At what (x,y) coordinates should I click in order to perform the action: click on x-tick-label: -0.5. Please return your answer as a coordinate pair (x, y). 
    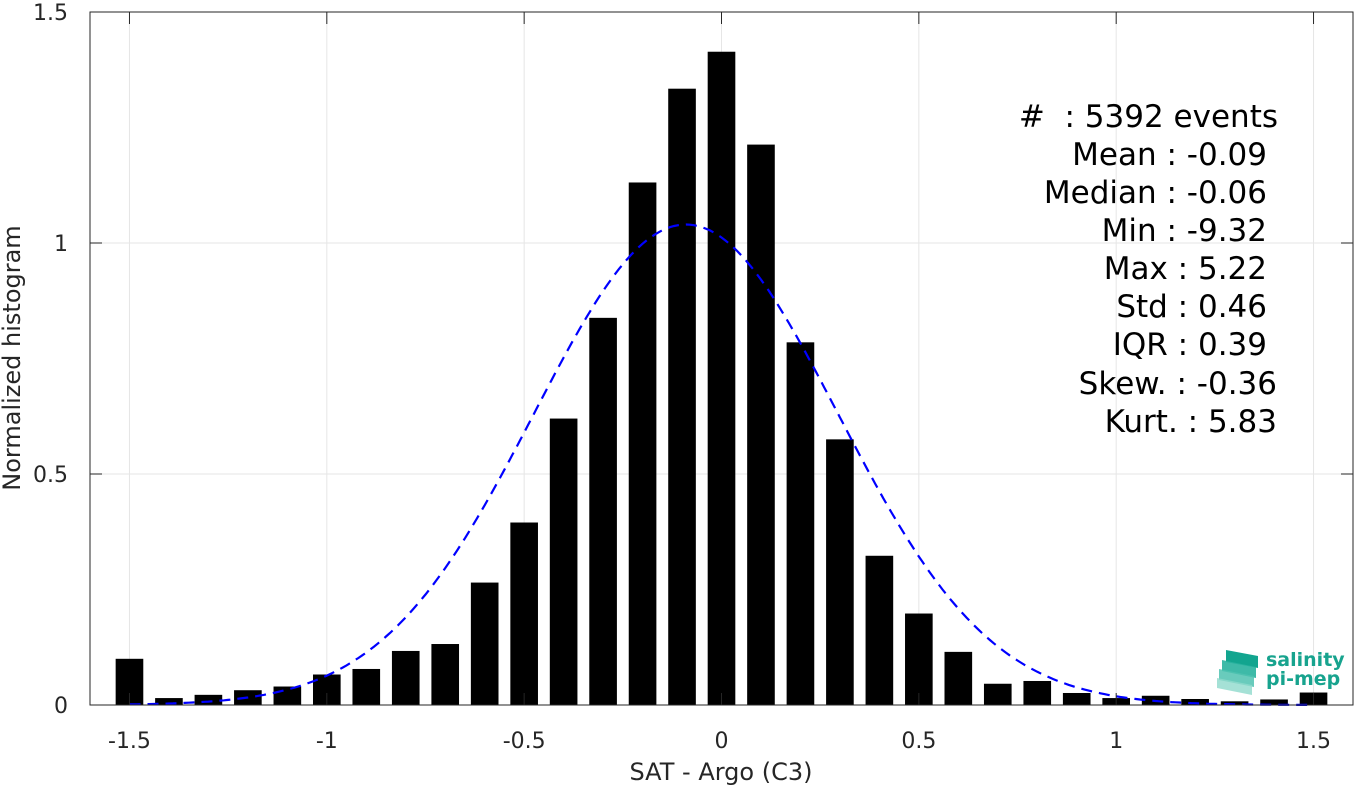
    Looking at the image, I should click on (524, 741).